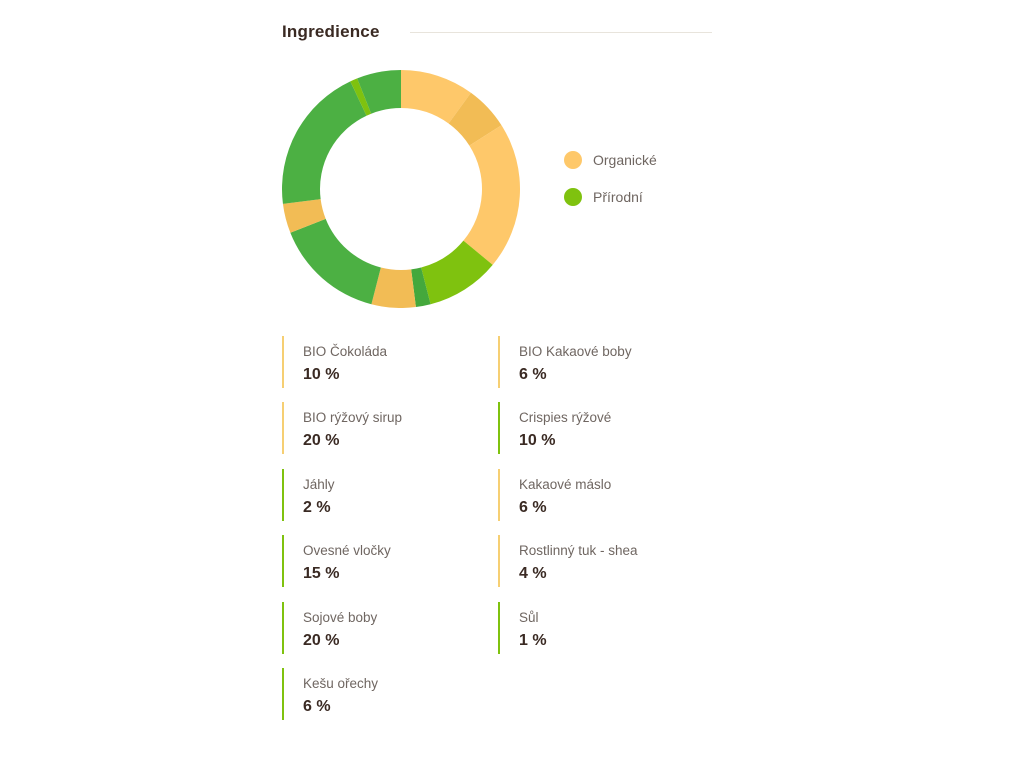  Describe the element at coordinates (529, 617) in the screenshot. I see `ingredient-name: Sůl` at that location.